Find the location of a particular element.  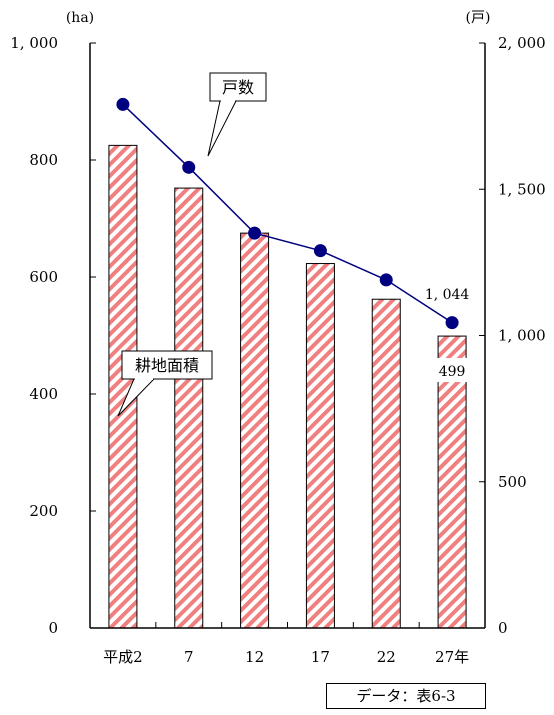

right-tick-label: 0 is located at coordinates (503, 628).